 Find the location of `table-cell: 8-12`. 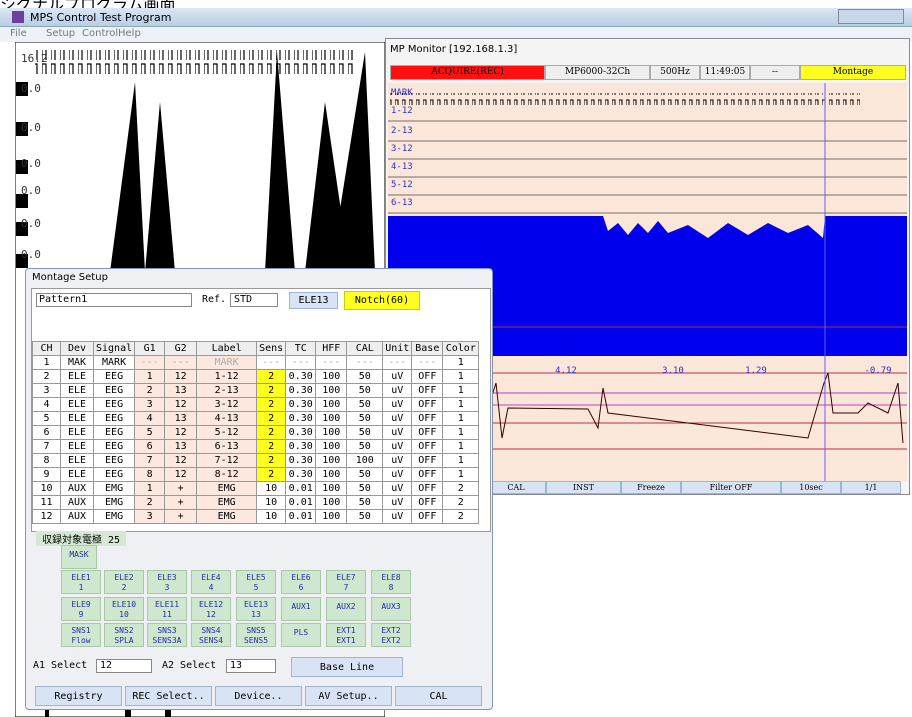

table-cell: 8-12 is located at coordinates (227, 474).